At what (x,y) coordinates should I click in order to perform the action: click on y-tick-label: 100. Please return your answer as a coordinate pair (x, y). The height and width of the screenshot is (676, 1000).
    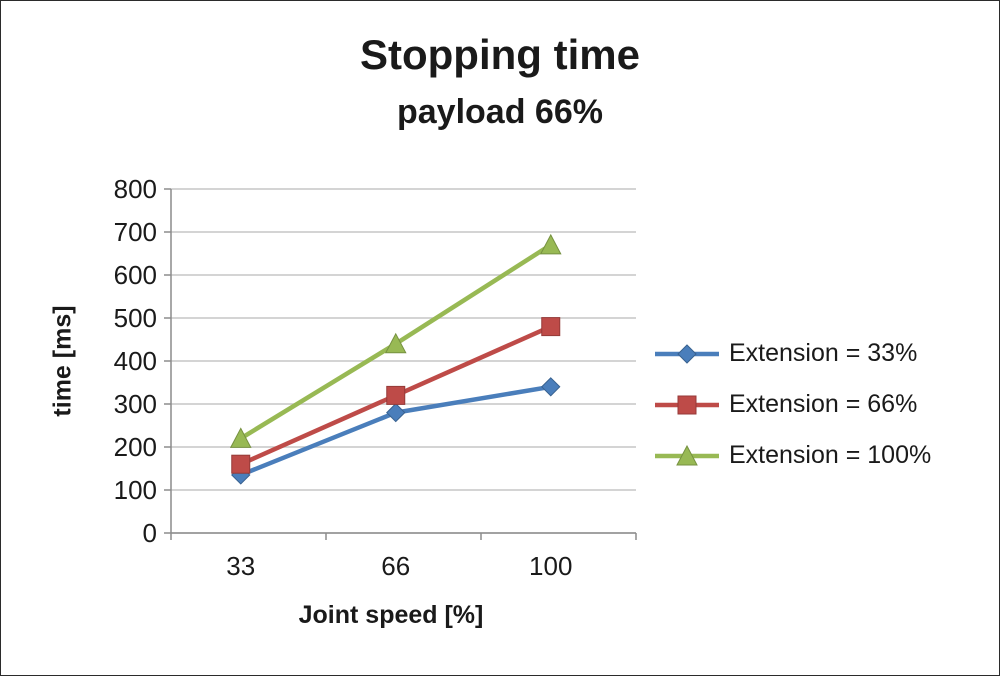
    Looking at the image, I should click on (135, 490).